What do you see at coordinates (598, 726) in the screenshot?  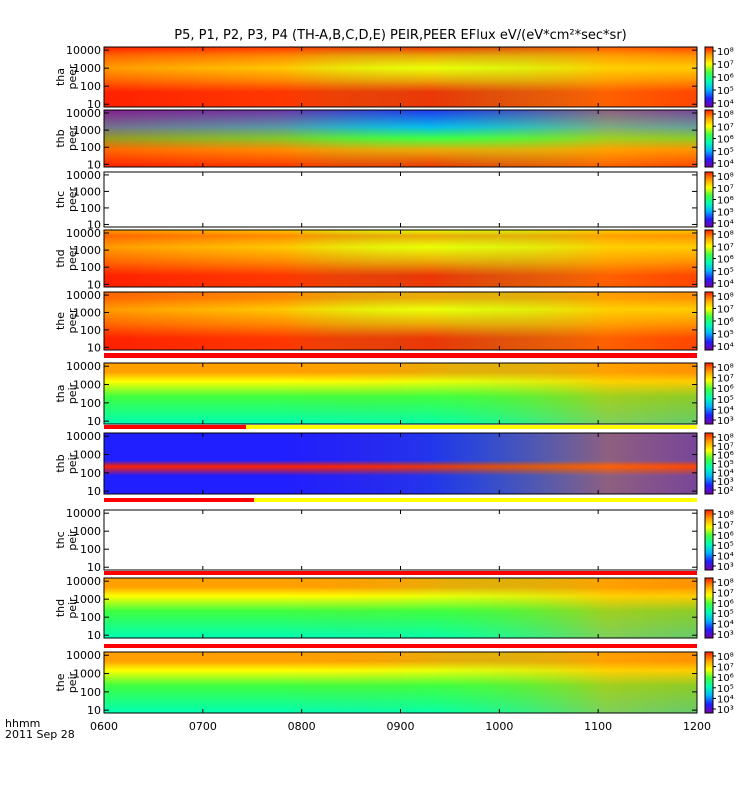 I see `x-tick-label: 1100` at bounding box center [598, 726].